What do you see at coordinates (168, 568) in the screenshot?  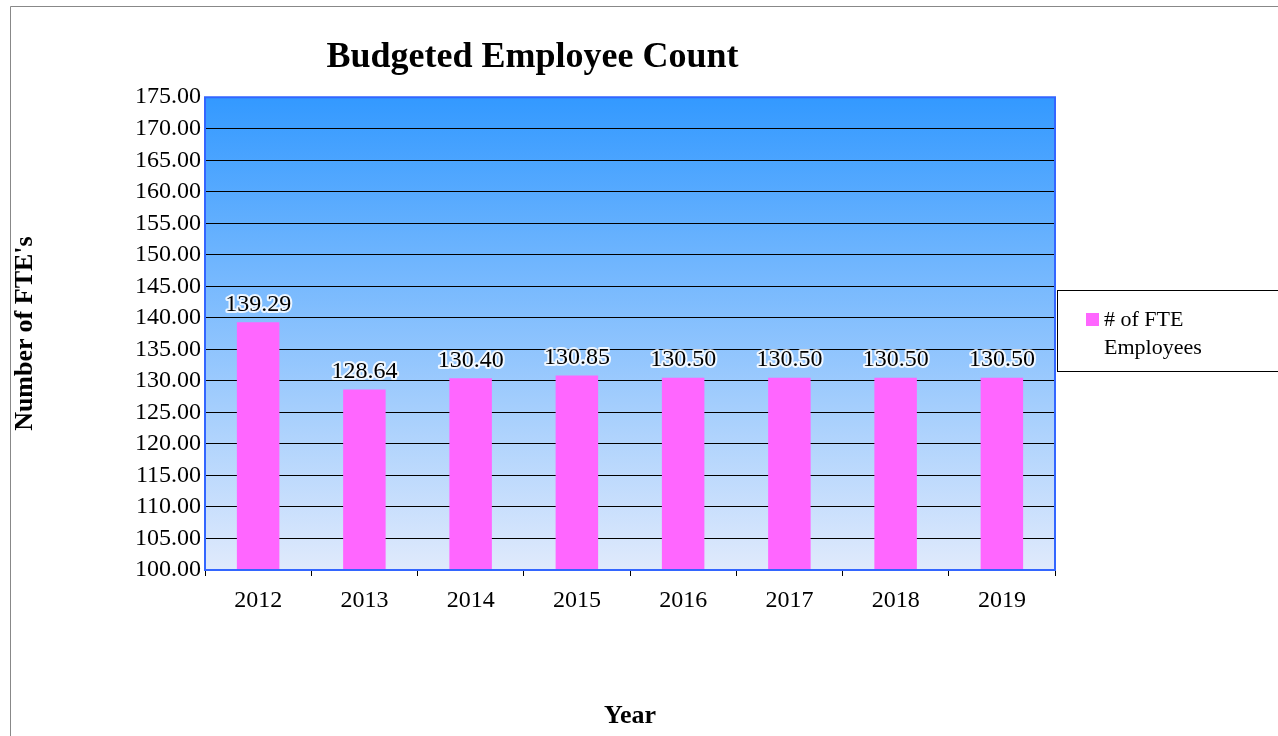 I see `y-tick-label: 100.00` at bounding box center [168, 568].